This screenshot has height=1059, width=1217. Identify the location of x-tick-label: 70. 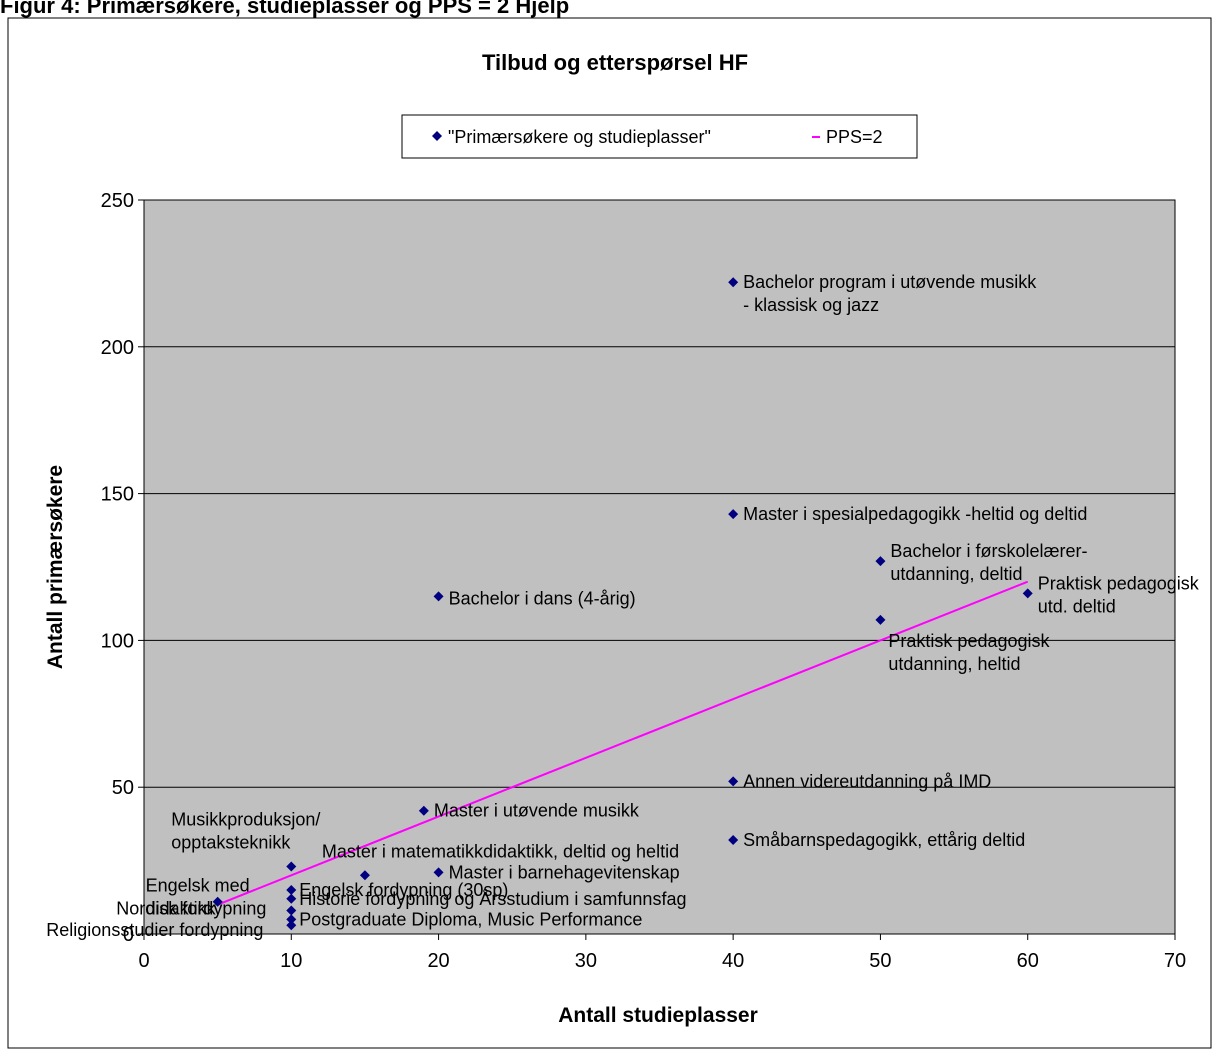
(1175, 961).